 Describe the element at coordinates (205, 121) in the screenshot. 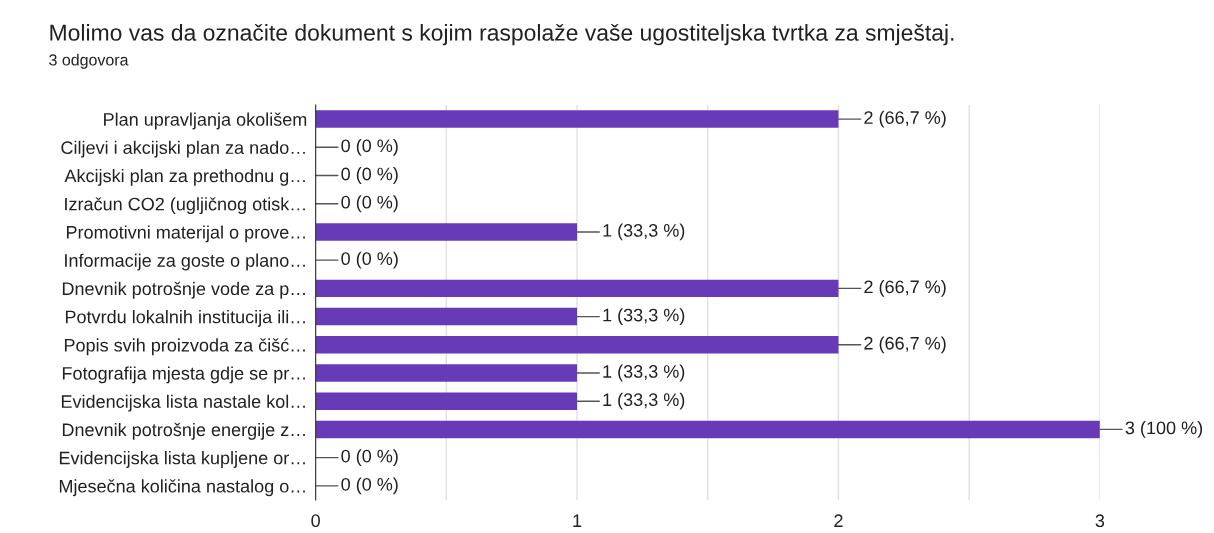

I see `y-tick-label: Plan upravljanja okolišem` at that location.